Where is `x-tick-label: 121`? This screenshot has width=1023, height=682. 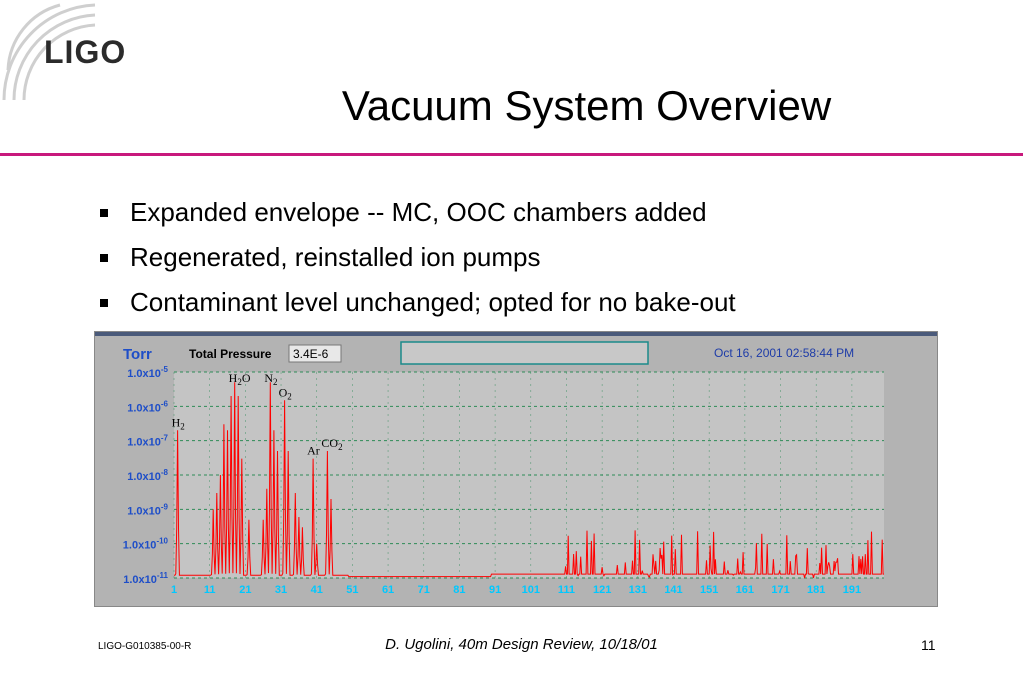
x-tick-label: 121 is located at coordinates (602, 590).